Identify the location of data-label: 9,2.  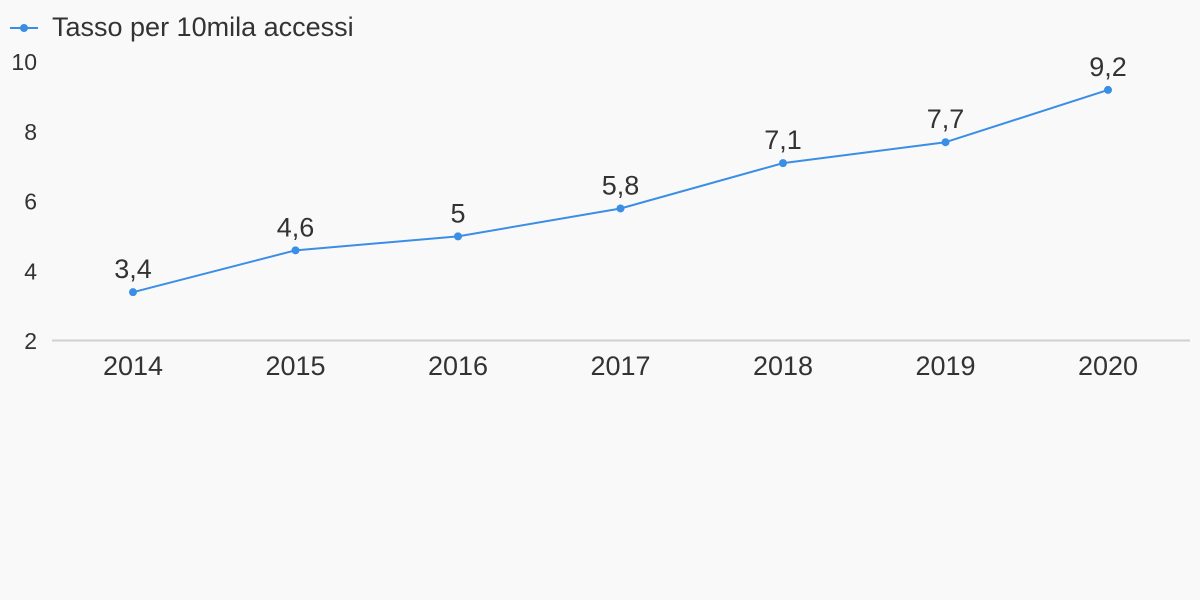
(1108, 67).